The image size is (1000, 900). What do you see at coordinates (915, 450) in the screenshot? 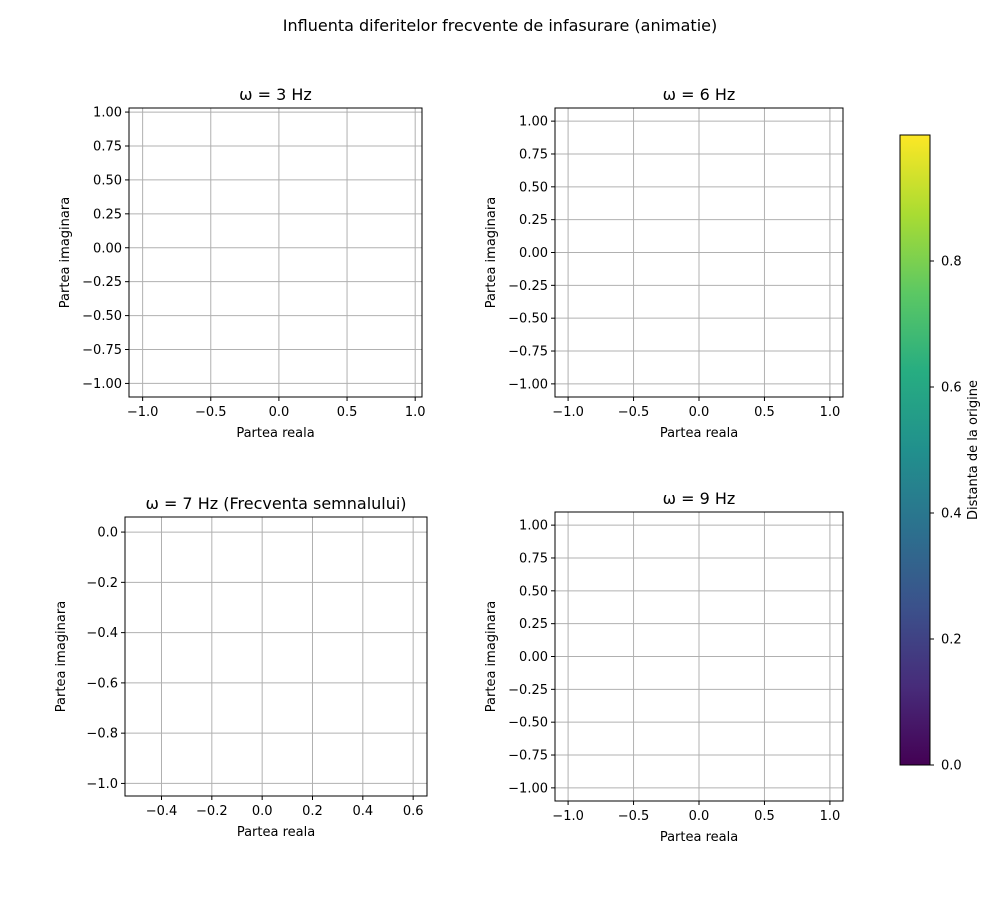
I see `colorbar-gradient` at bounding box center [915, 450].